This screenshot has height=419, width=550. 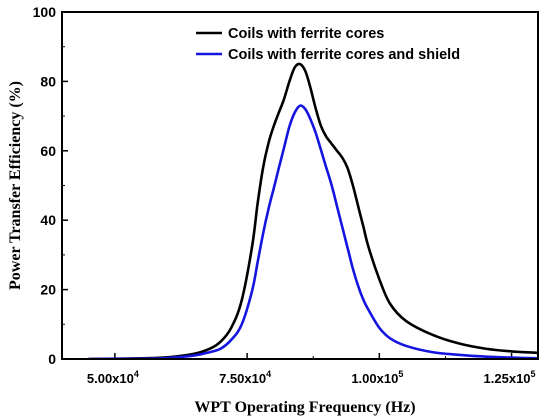 What do you see at coordinates (245, 377) in the screenshot?
I see `x-tick-label: 7.50x10⁴` at bounding box center [245, 377].